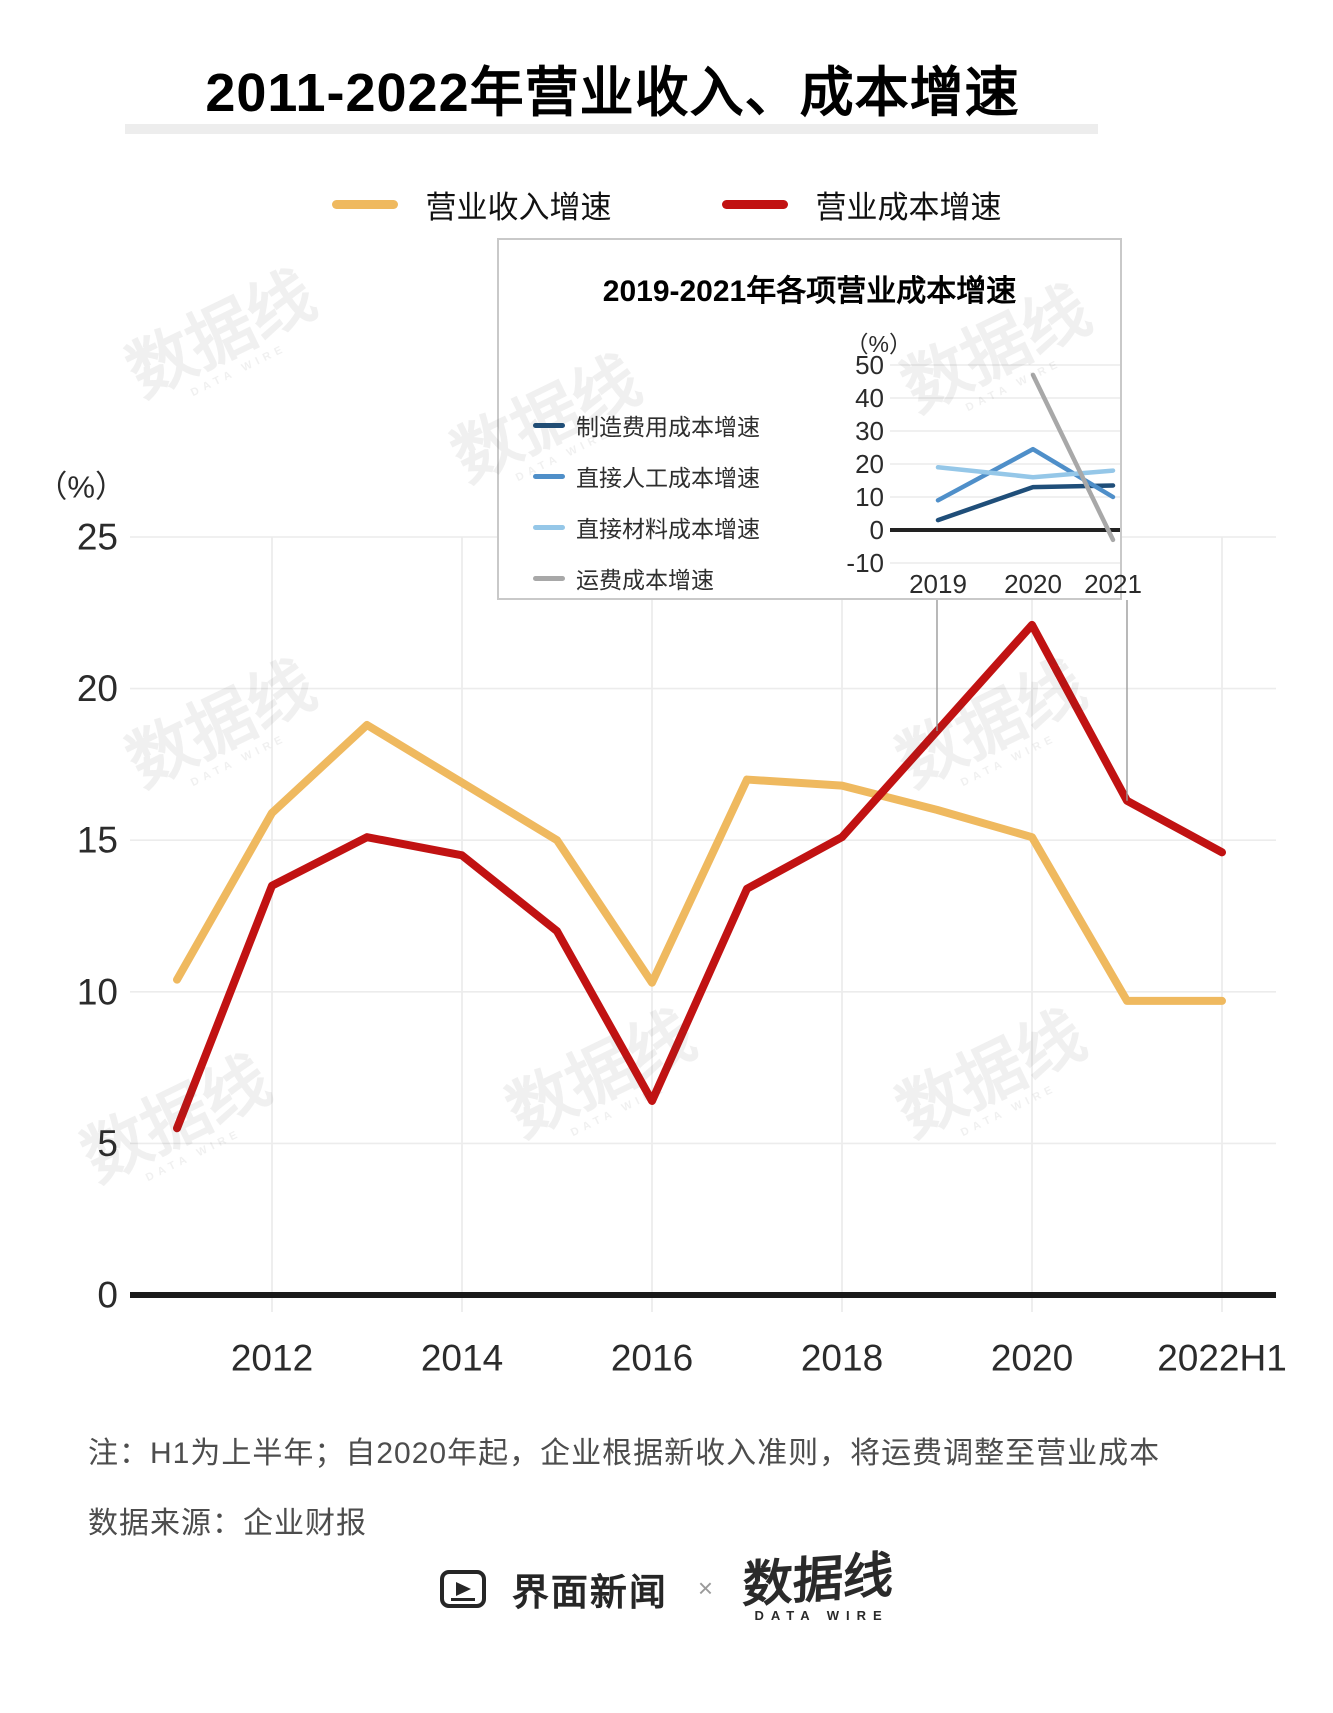 This screenshot has height=1713, width=1333. What do you see at coordinates (107, 1295) in the screenshot?
I see `y-tick-label: 0` at bounding box center [107, 1295].